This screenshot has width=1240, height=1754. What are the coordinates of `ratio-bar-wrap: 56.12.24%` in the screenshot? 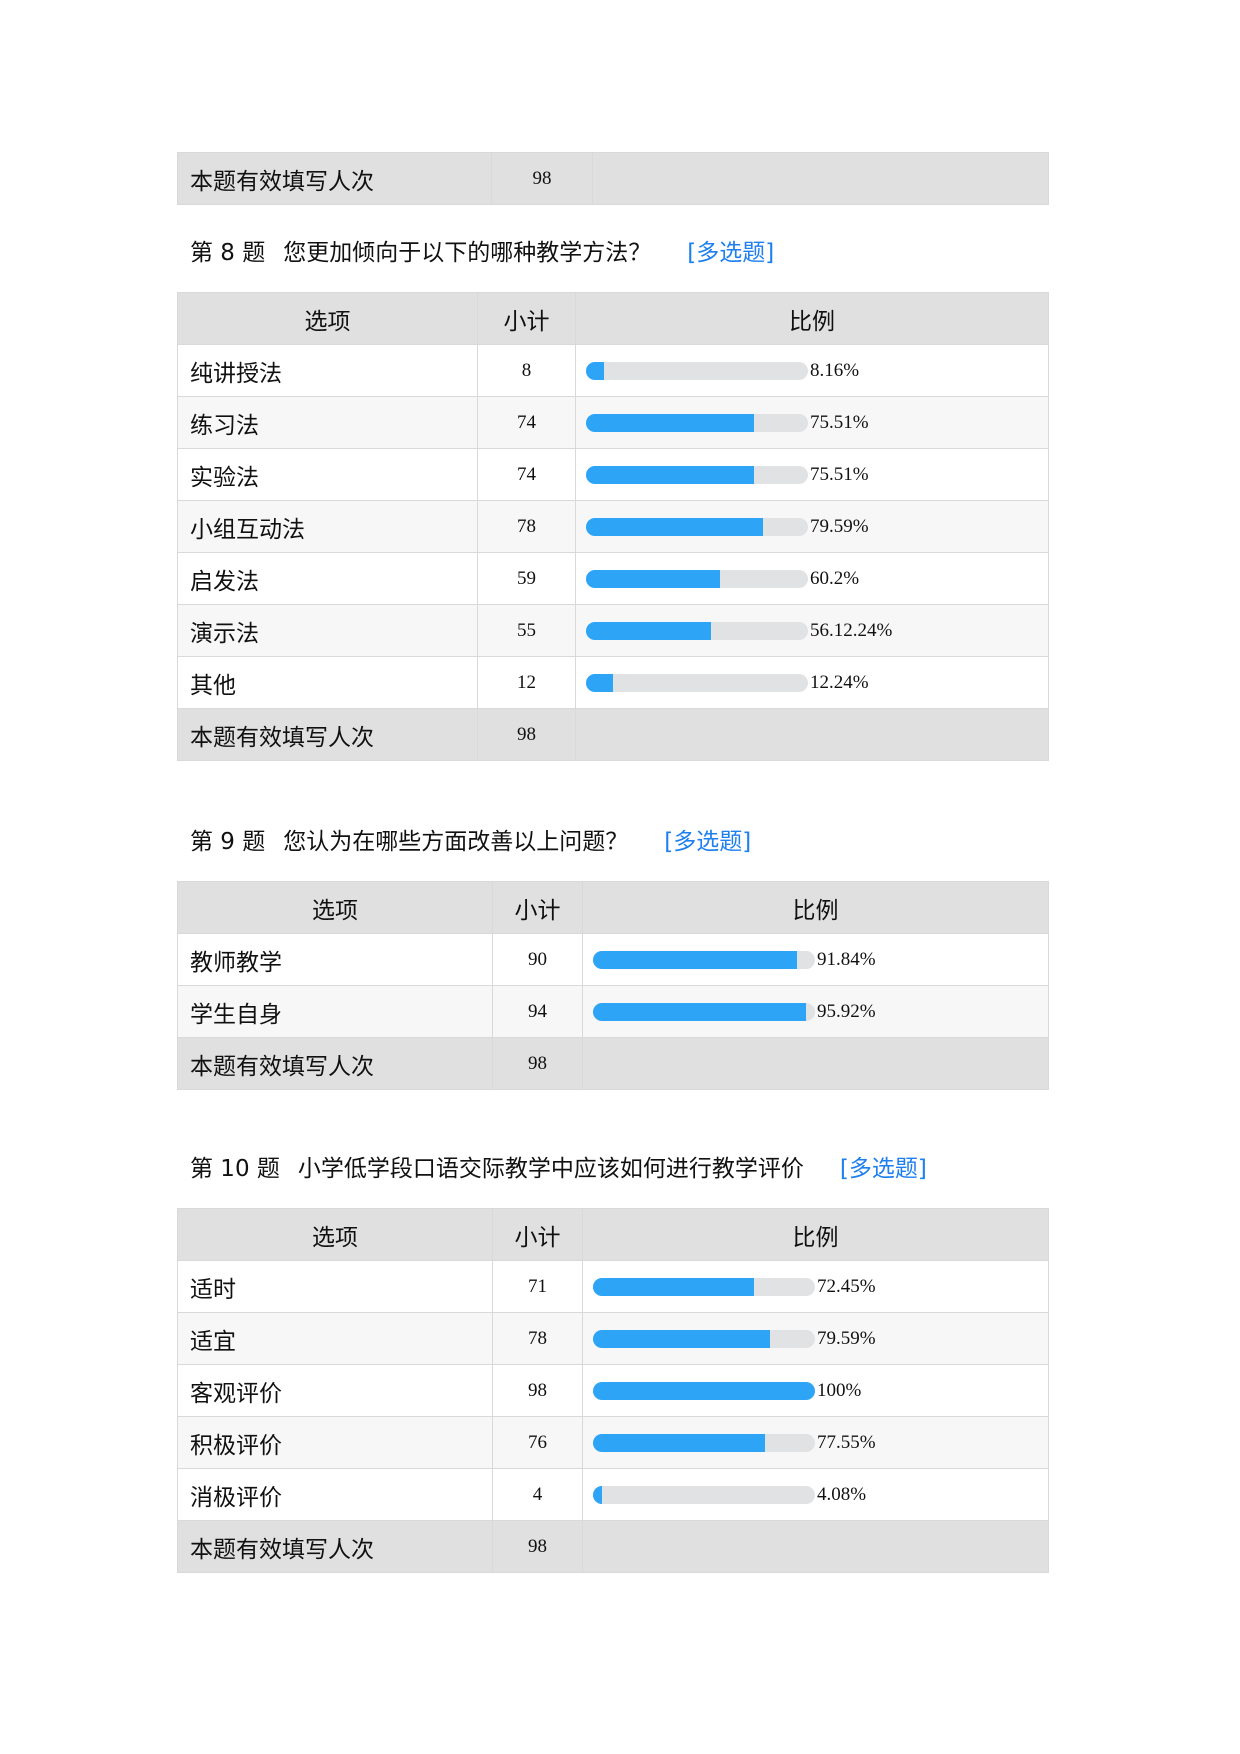 It's located at (812, 631).